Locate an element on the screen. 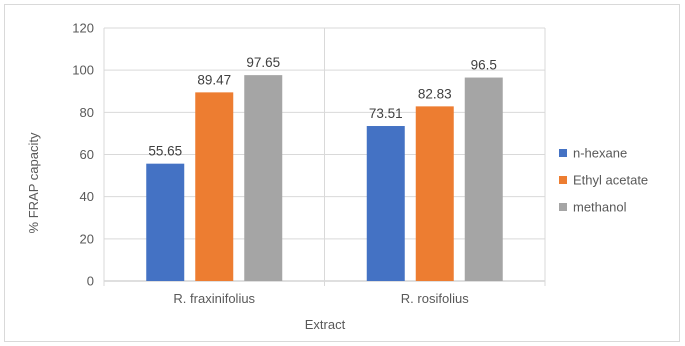 This screenshot has height=346, width=685. x-tick-label: R. fraxinifolius is located at coordinates (214, 298).